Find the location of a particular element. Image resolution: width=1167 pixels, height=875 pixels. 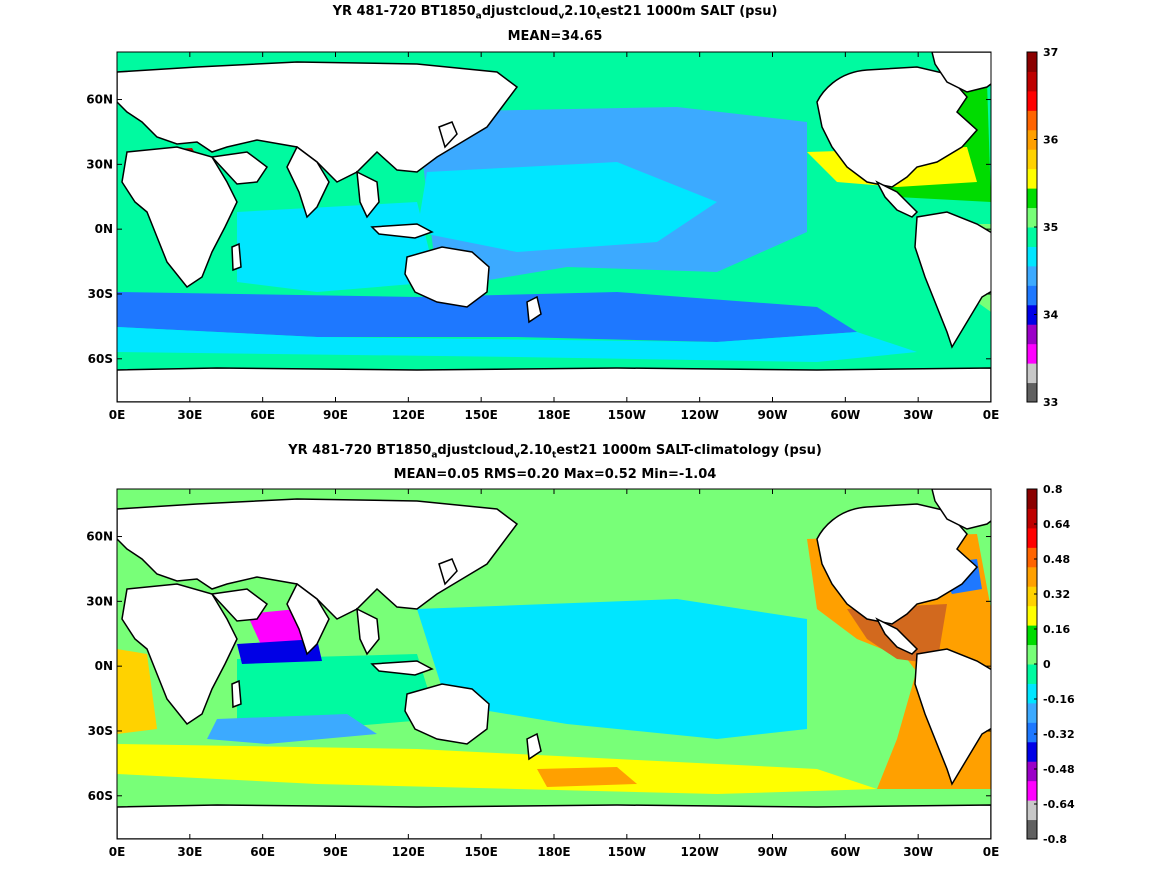

colorbar-tick-label: 0 is located at coordinates (1047, 664).